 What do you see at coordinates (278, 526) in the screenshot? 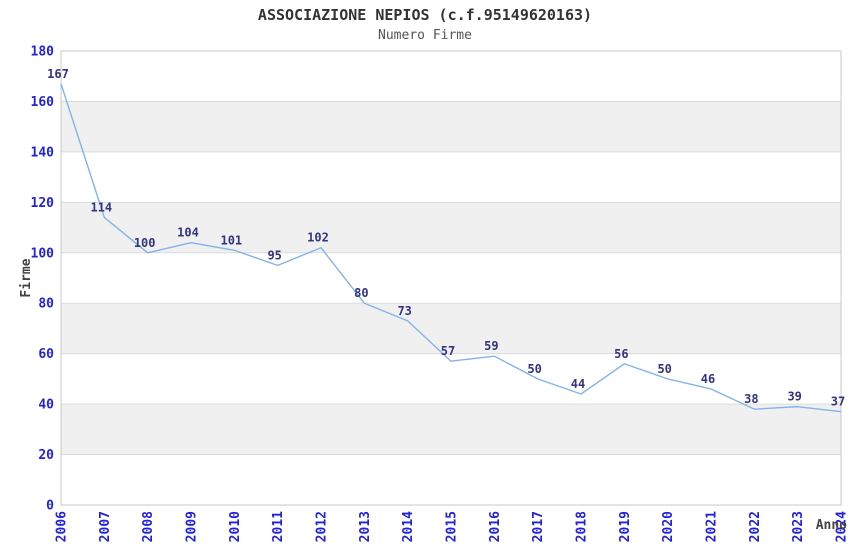
I see `x-tick-label: 2011` at bounding box center [278, 526].